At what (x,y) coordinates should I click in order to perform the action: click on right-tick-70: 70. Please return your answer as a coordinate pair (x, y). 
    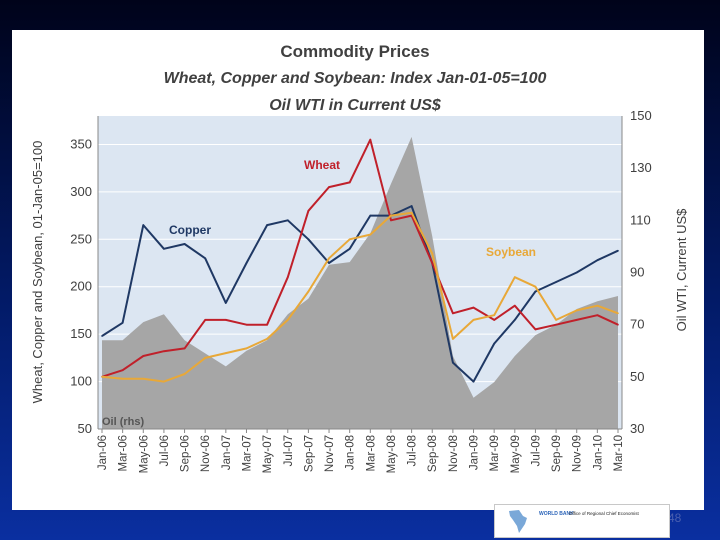
    Looking at the image, I should click on (637, 324).